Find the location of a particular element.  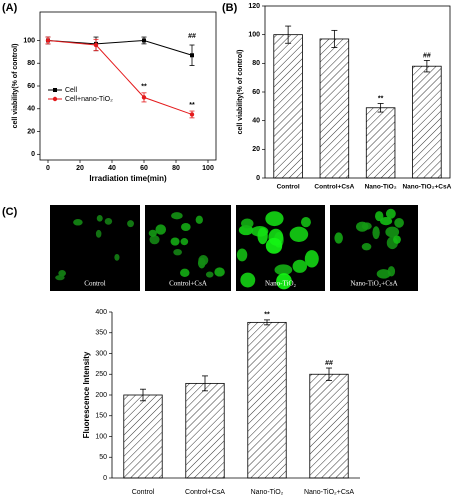

micrographs: Control Control+CsA Nano-TiO₂ Nano-TiO₂+CsA is located at coordinates (234, 248).